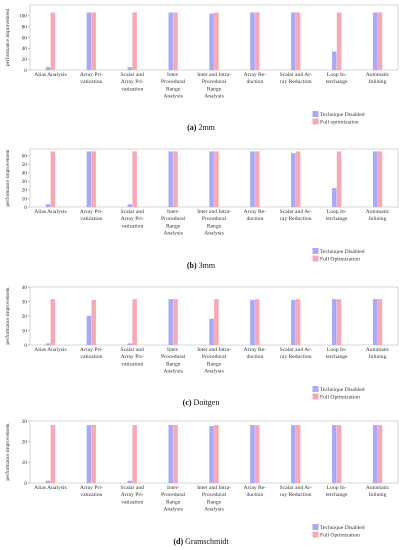  What do you see at coordinates (296, 491) in the screenshot?
I see `category-label: Scalar and Ar-ray Reduction` at bounding box center [296, 491].